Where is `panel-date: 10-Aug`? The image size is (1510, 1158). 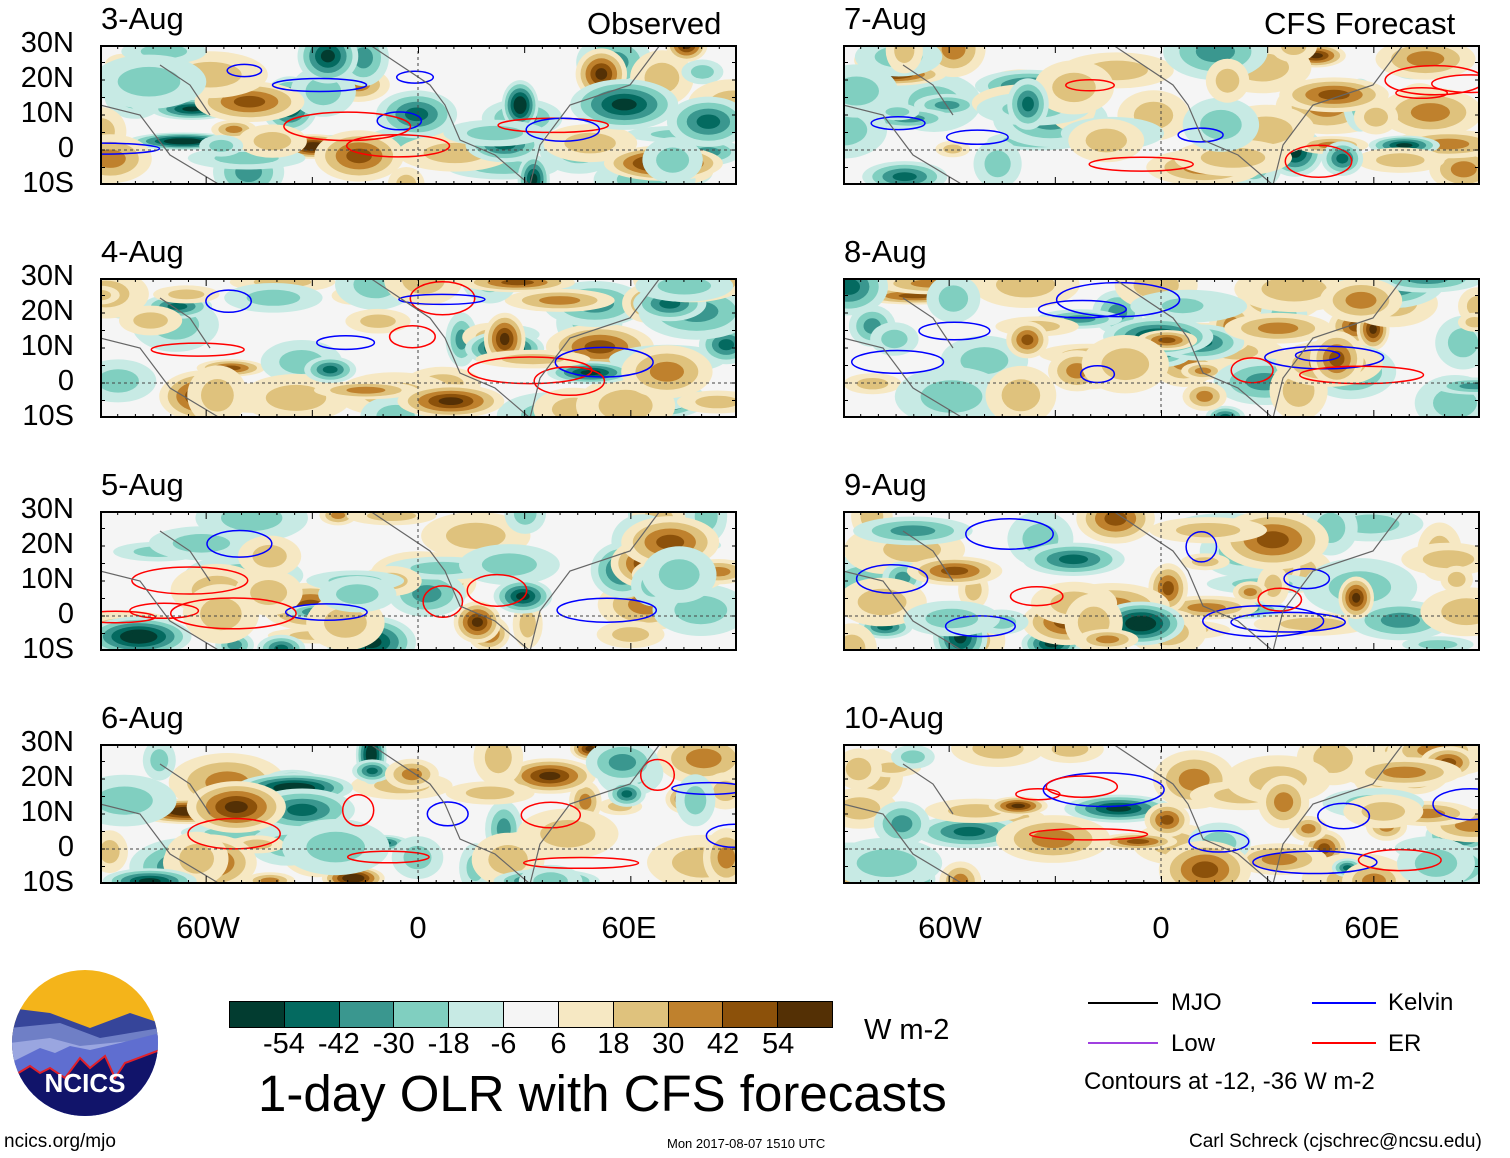
panel-date: 10-Aug is located at coordinates (894, 717).